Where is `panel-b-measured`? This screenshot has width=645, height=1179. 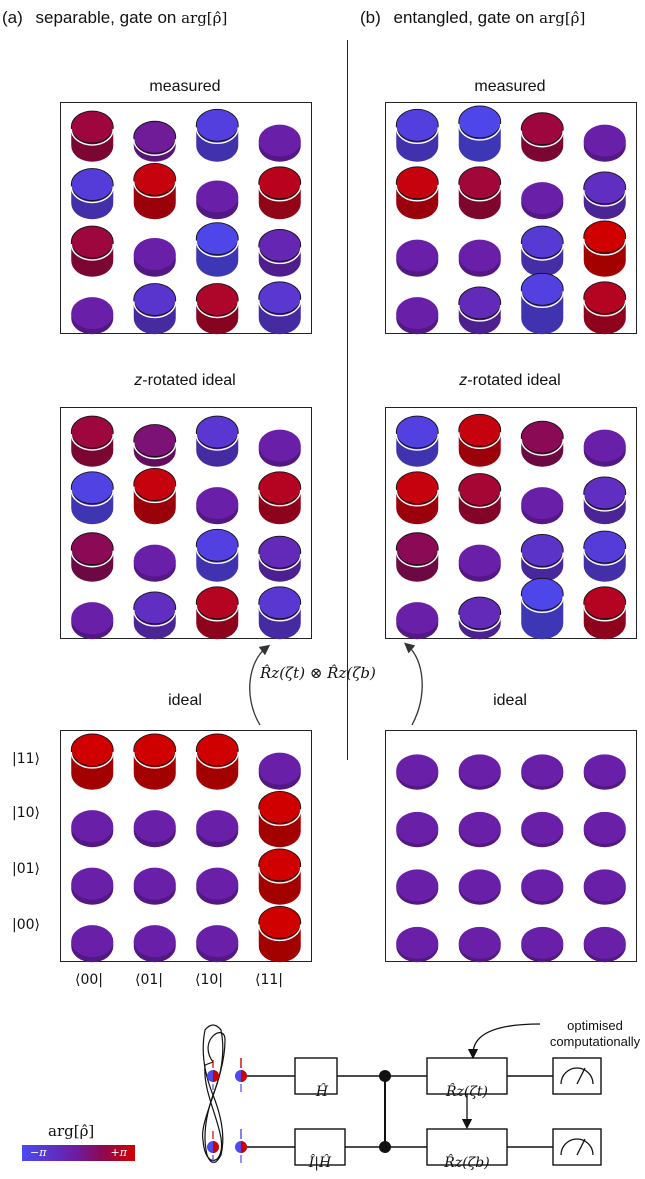 panel-b-measured is located at coordinates (511, 218).